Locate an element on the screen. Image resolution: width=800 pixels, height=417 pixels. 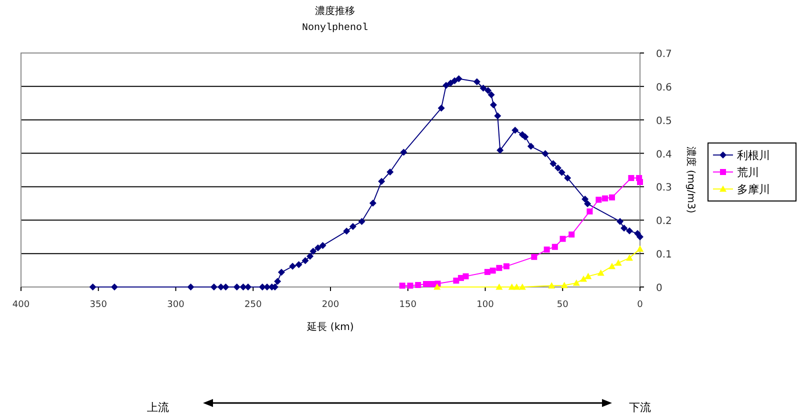
legend-label: 利根川 is located at coordinates (753, 155).